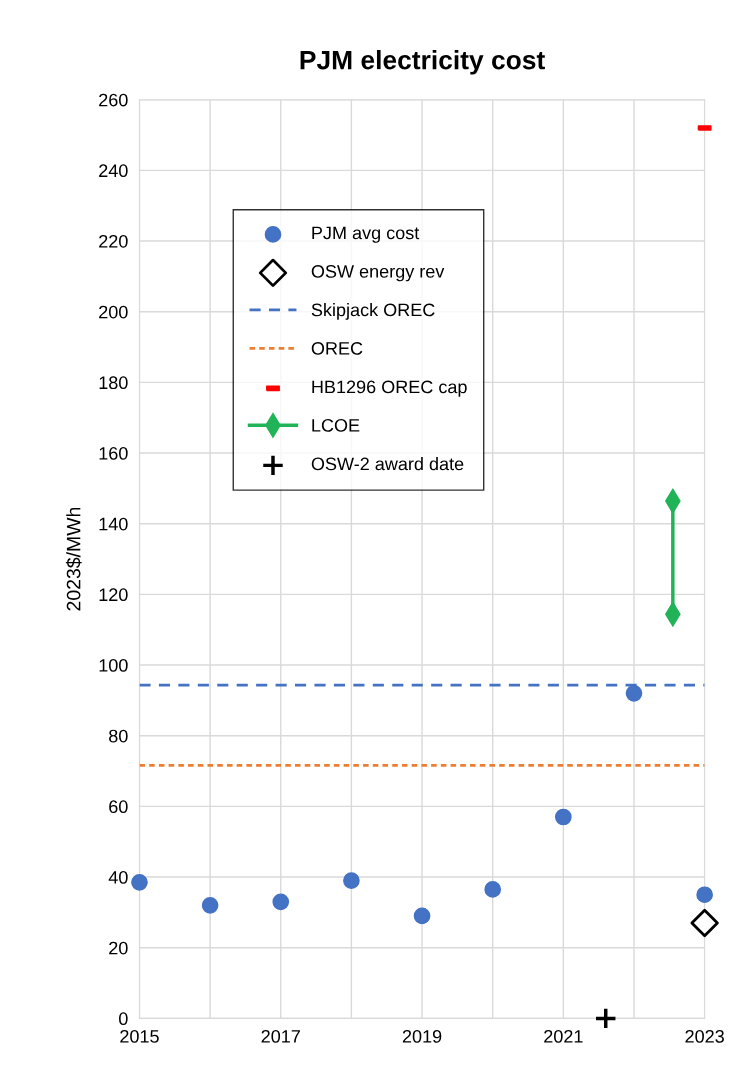 This screenshot has width=734, height=1072. I want to click on legend-label: HB1296 OREC cap, so click(389, 388).